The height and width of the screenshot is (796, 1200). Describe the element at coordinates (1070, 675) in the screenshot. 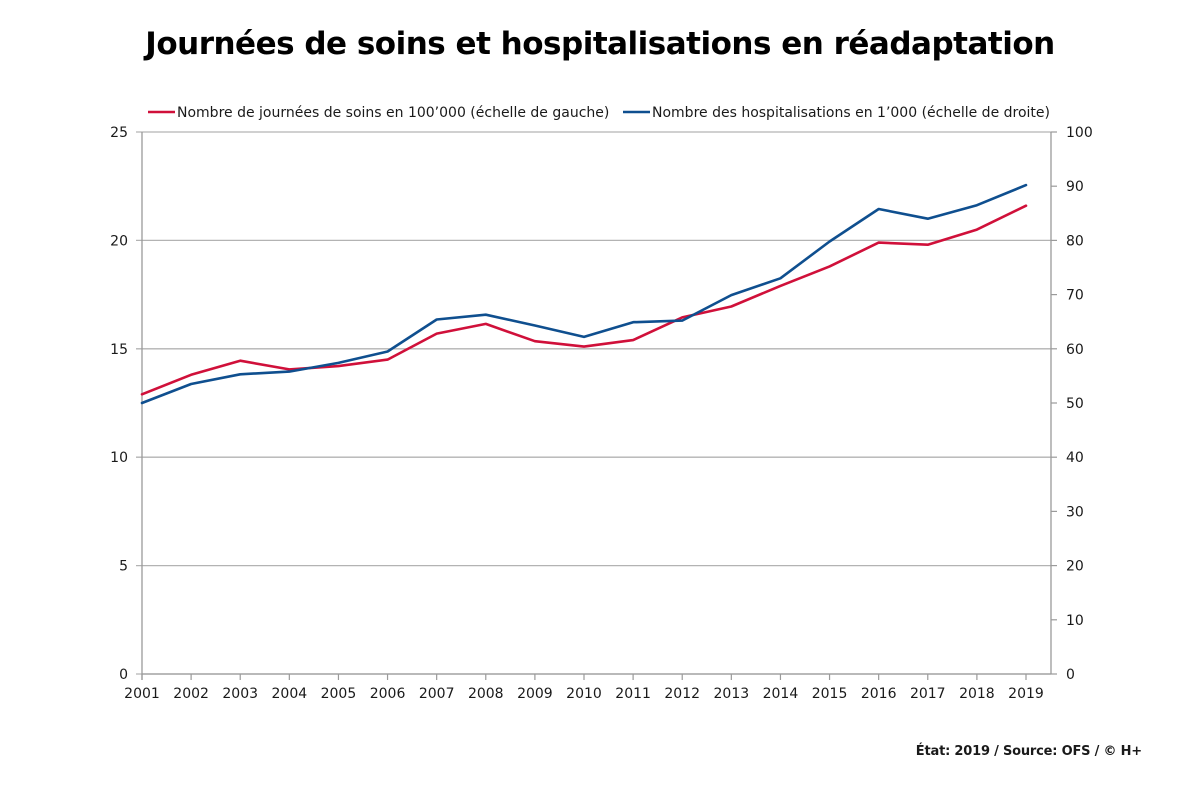

I see `right-axis-tick-label: 0` at that location.